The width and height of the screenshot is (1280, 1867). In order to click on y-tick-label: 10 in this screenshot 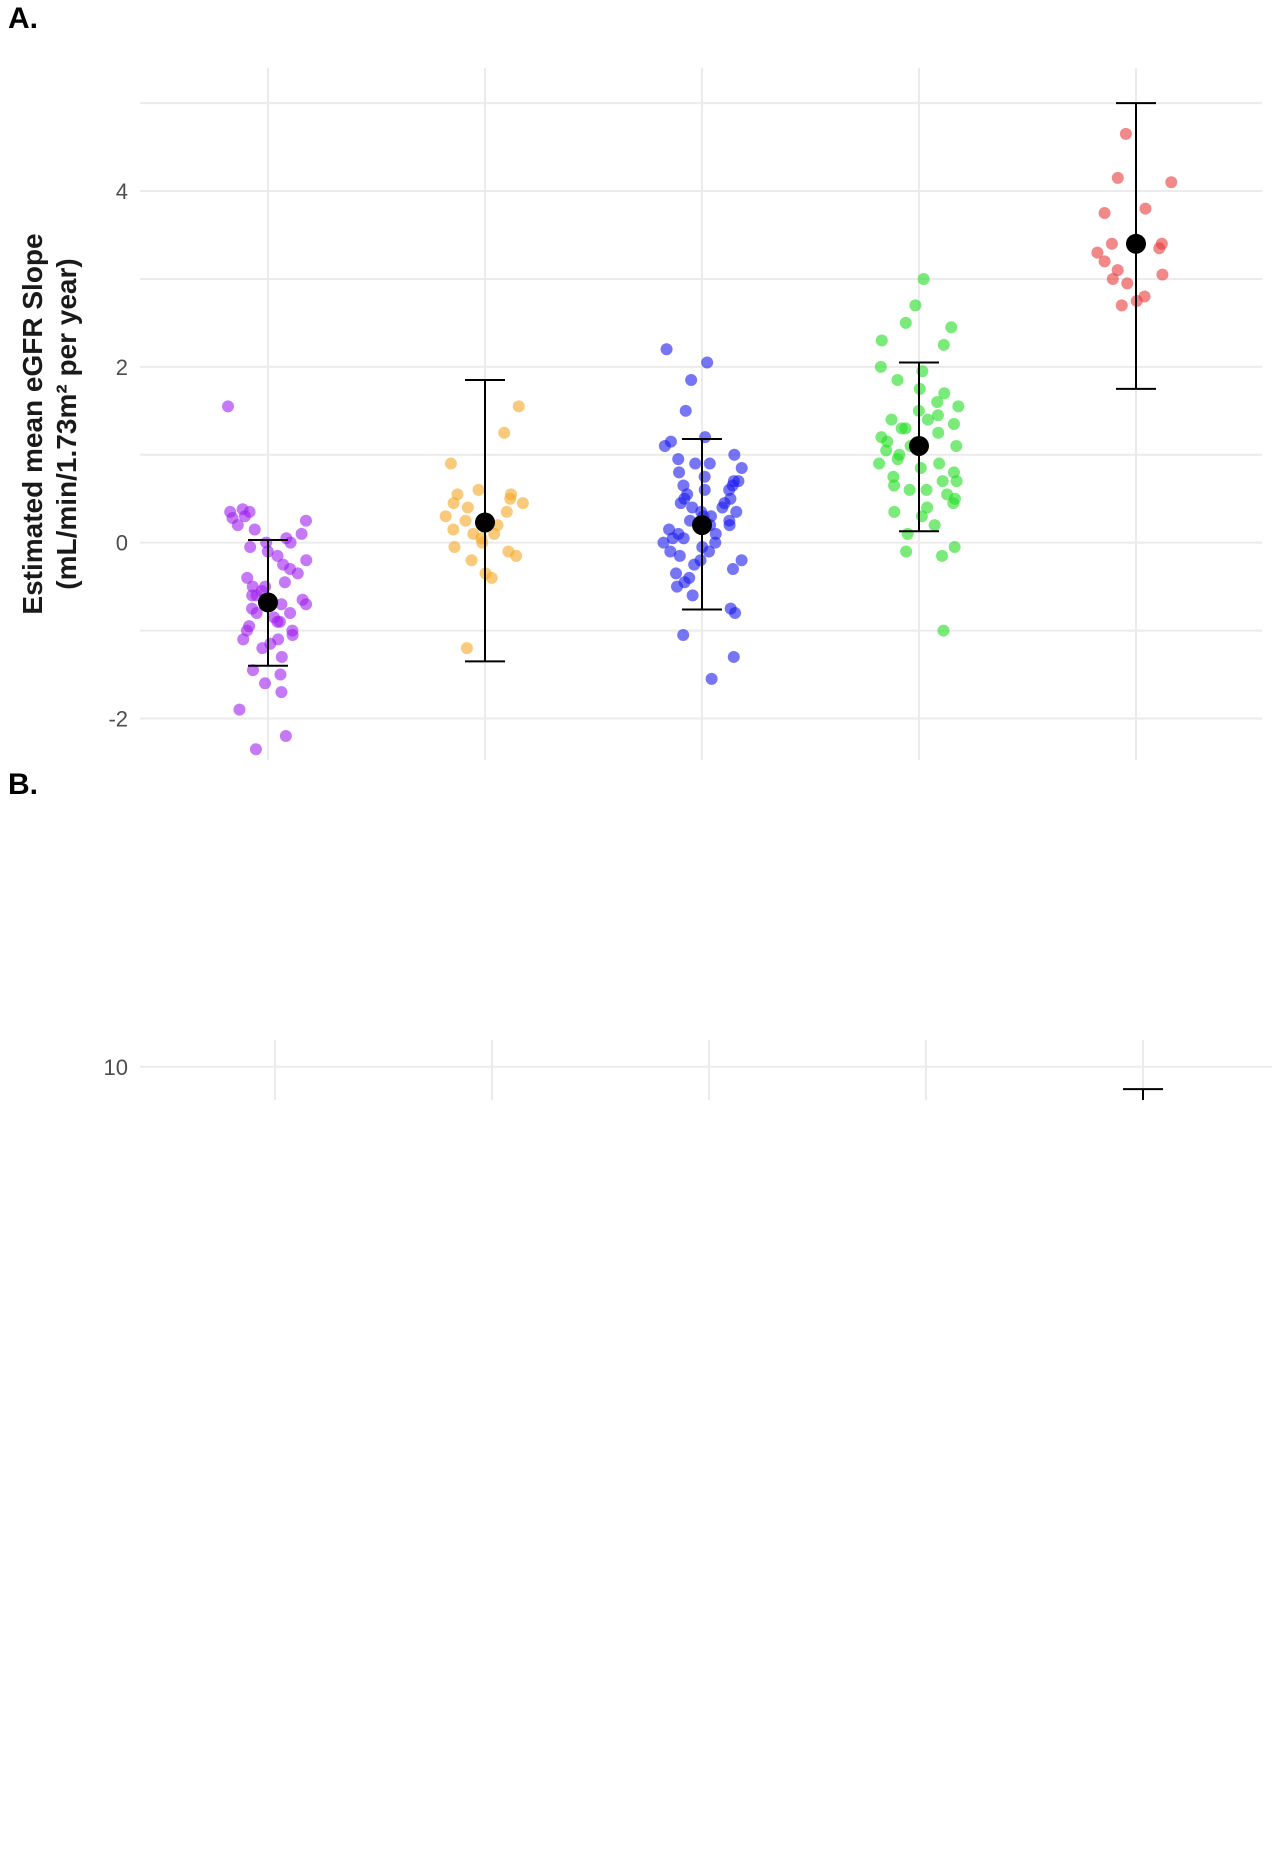, I will do `click(116, 1067)`.